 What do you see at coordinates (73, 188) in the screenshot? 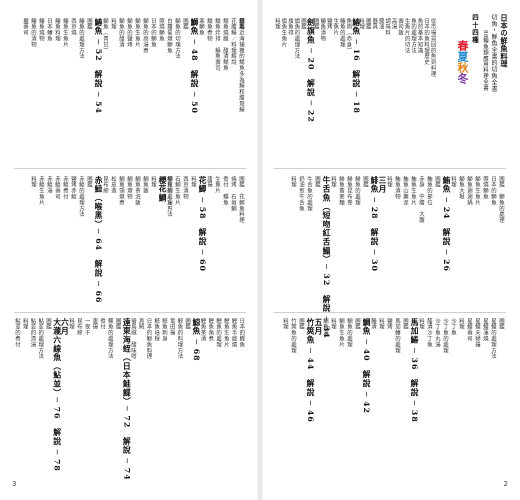
I see `toc-subentry: 鹽烤赤鯥` at bounding box center [73, 188].